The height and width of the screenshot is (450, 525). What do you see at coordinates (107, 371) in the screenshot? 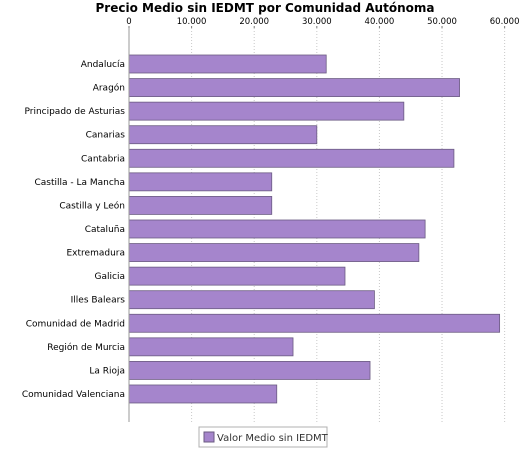
I see `category-label: La Rioja` at bounding box center [107, 371].